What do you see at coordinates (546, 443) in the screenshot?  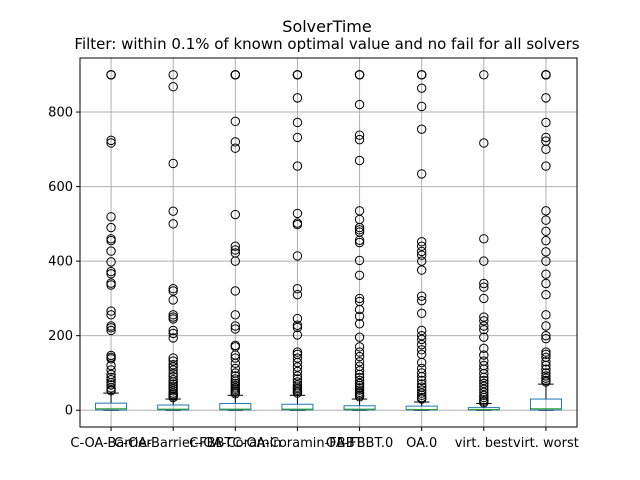 I see `x-tick-label: virt. worst` at bounding box center [546, 443].